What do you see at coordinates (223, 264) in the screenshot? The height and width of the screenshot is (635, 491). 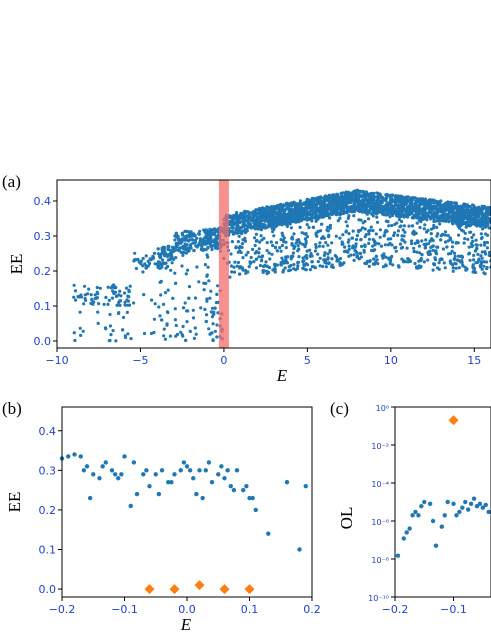 I see `highlight-band` at bounding box center [223, 264].